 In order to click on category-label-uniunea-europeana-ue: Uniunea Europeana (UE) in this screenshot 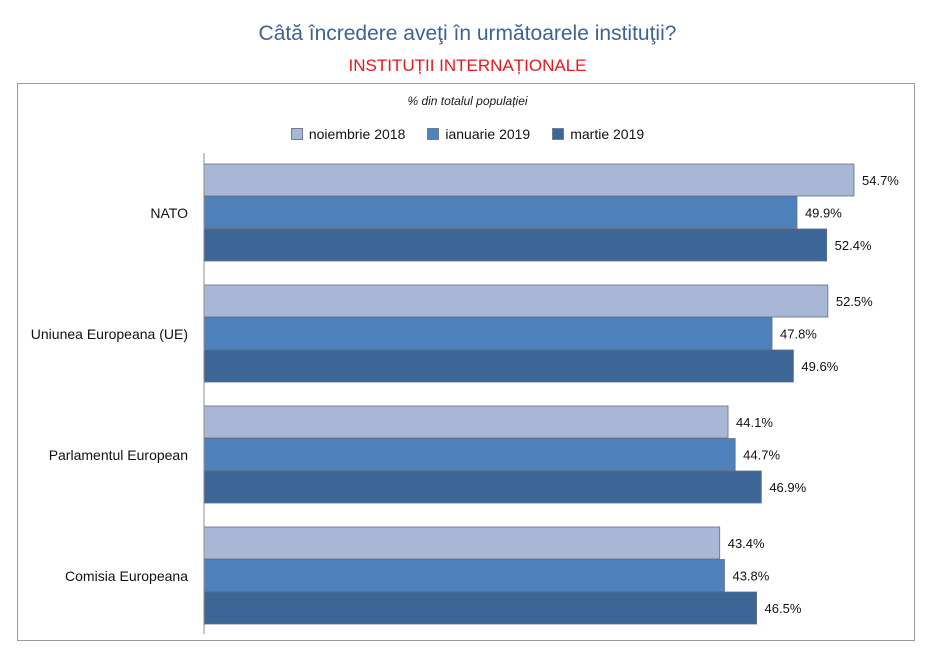, I will do `click(109, 334)`.